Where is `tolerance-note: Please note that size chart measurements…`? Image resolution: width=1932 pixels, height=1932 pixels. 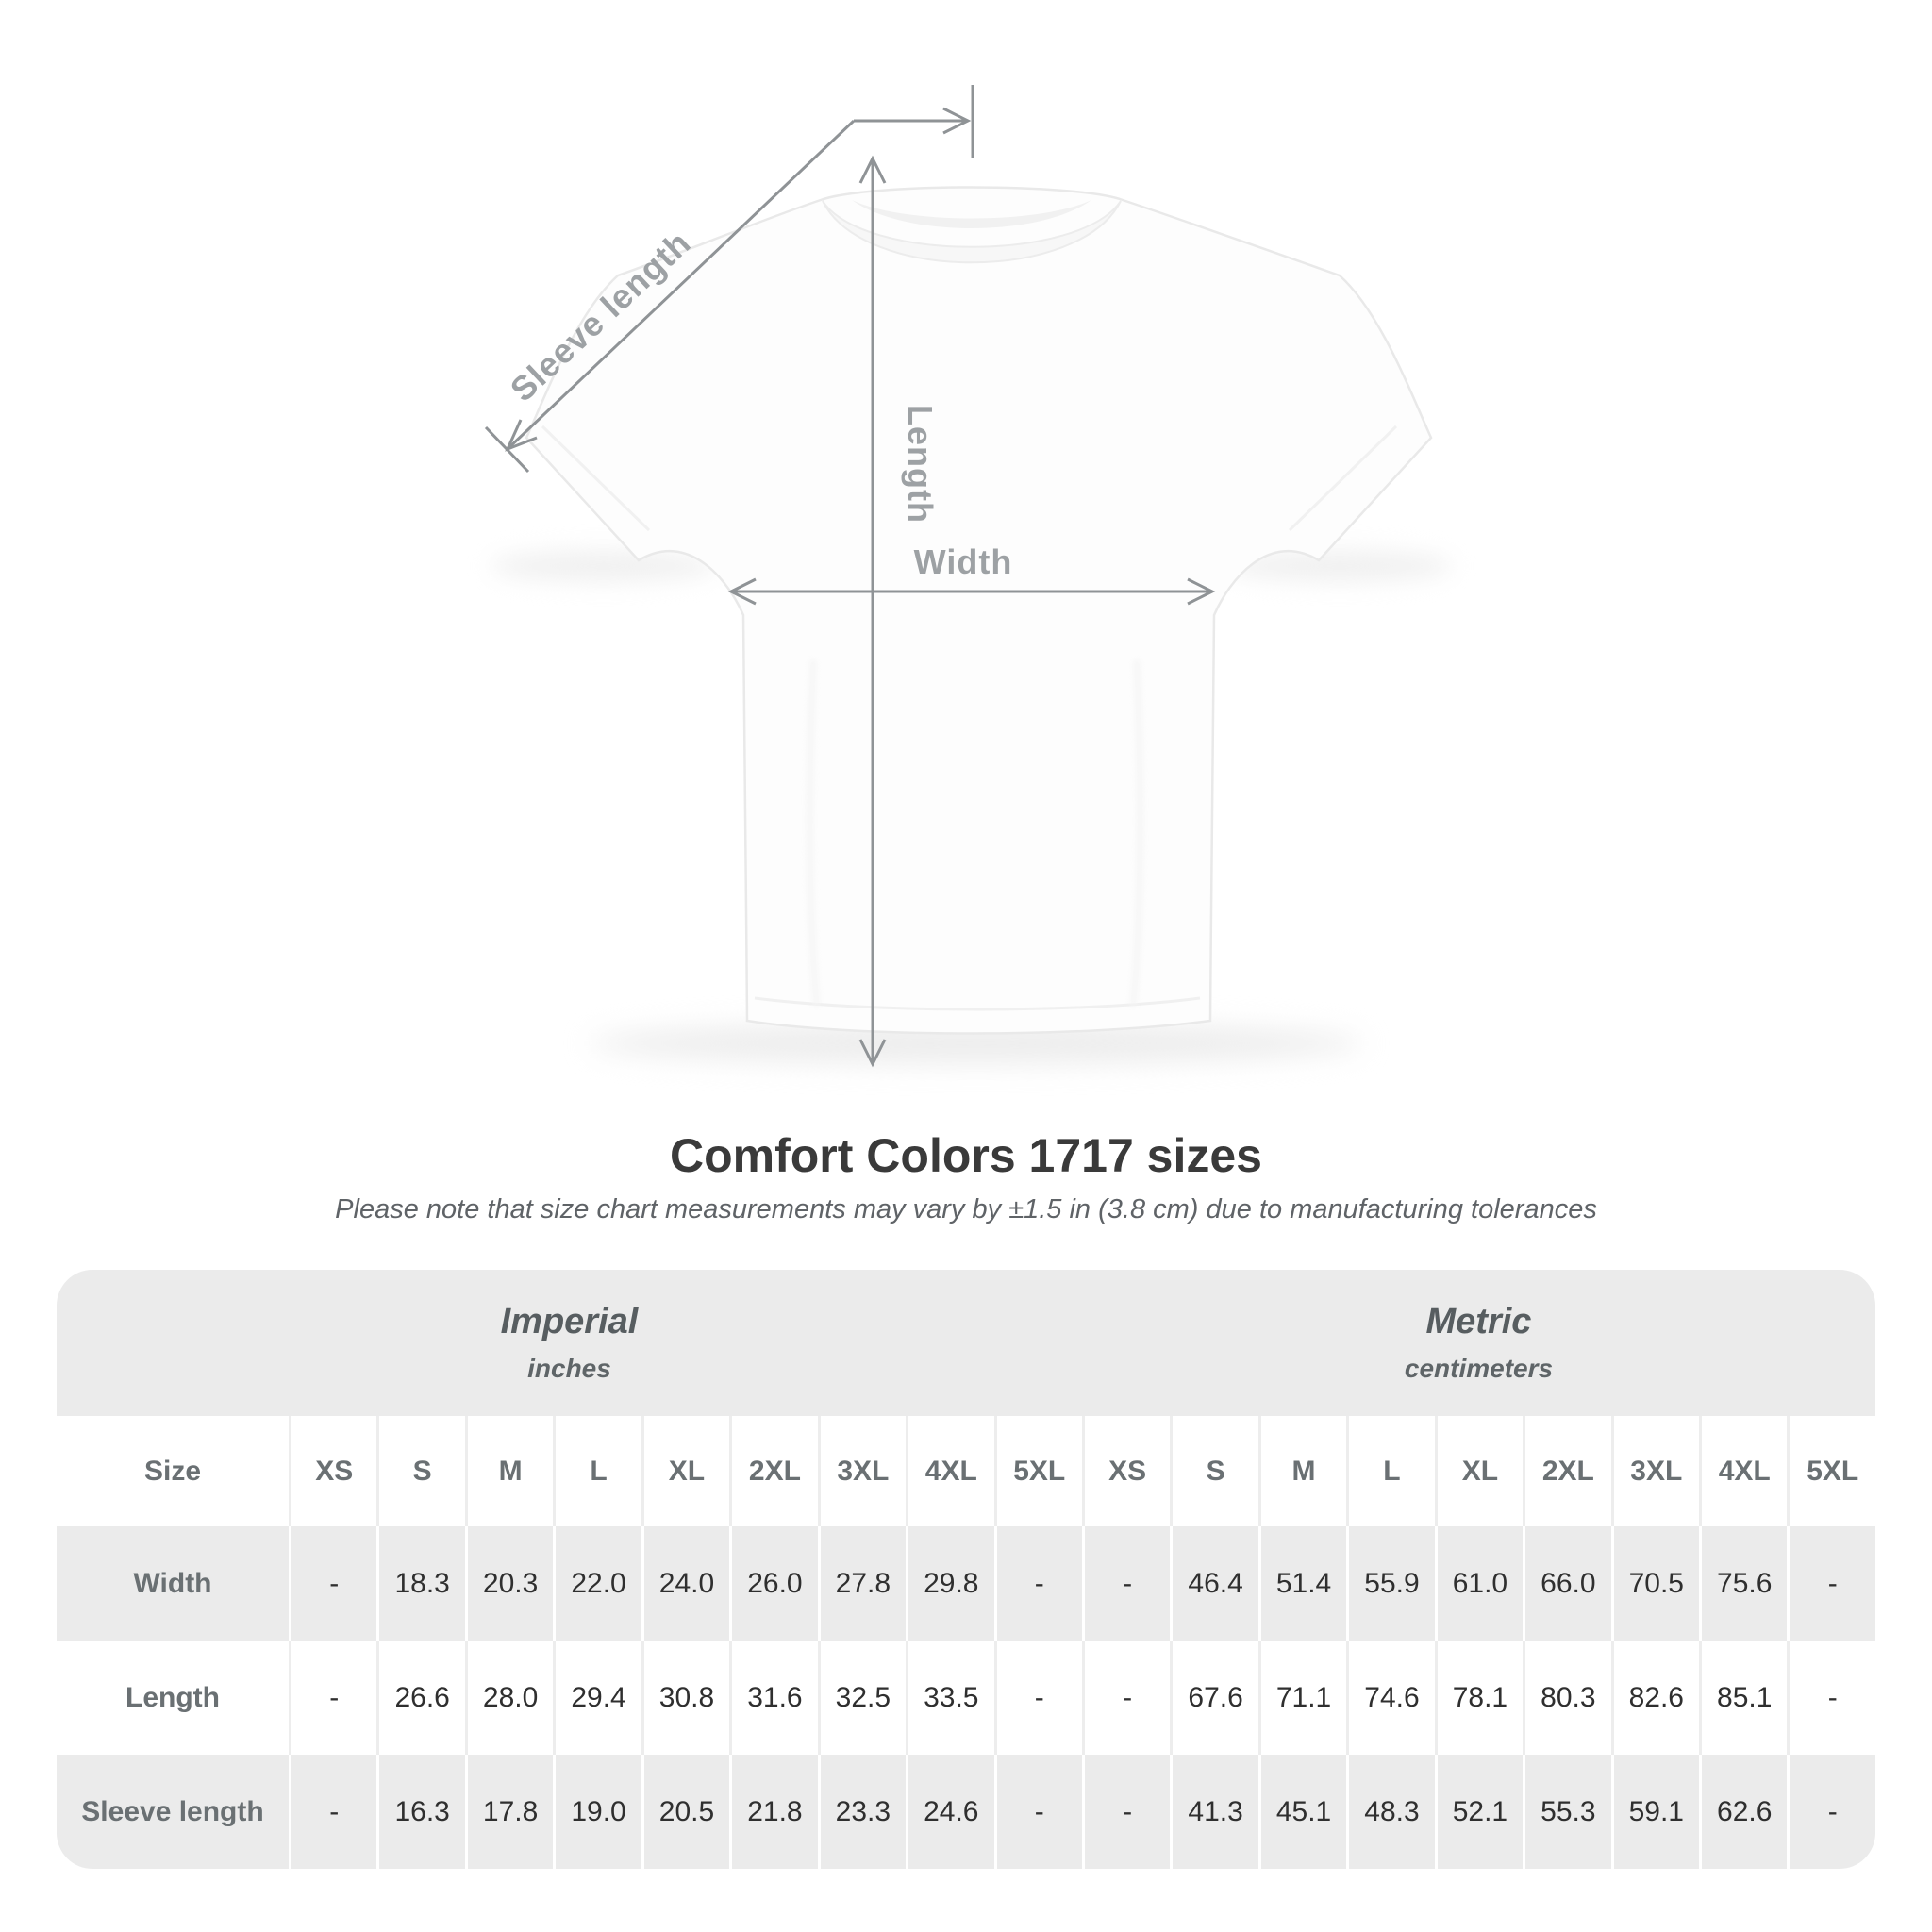 tolerance-note: Please note that size chart measurements… is located at coordinates (966, 1209).